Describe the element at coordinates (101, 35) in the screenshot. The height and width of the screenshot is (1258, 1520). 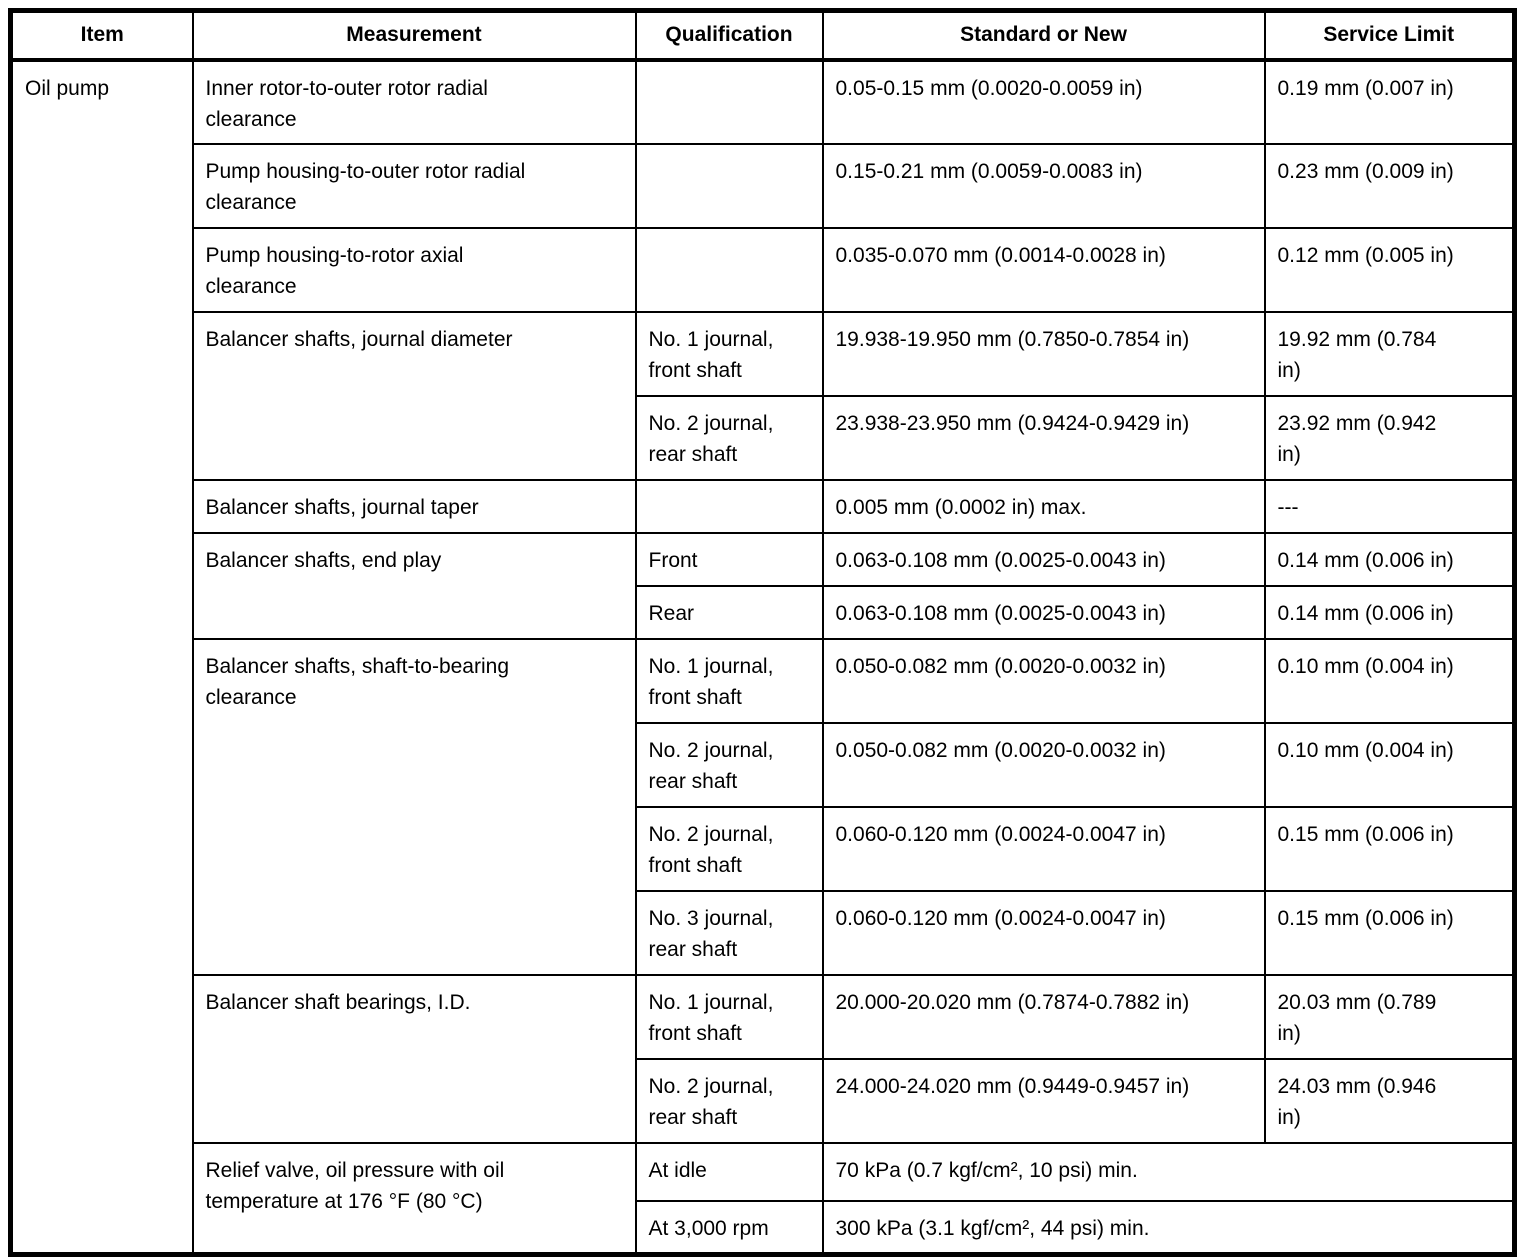
I see `col-header-item: Item` at that location.